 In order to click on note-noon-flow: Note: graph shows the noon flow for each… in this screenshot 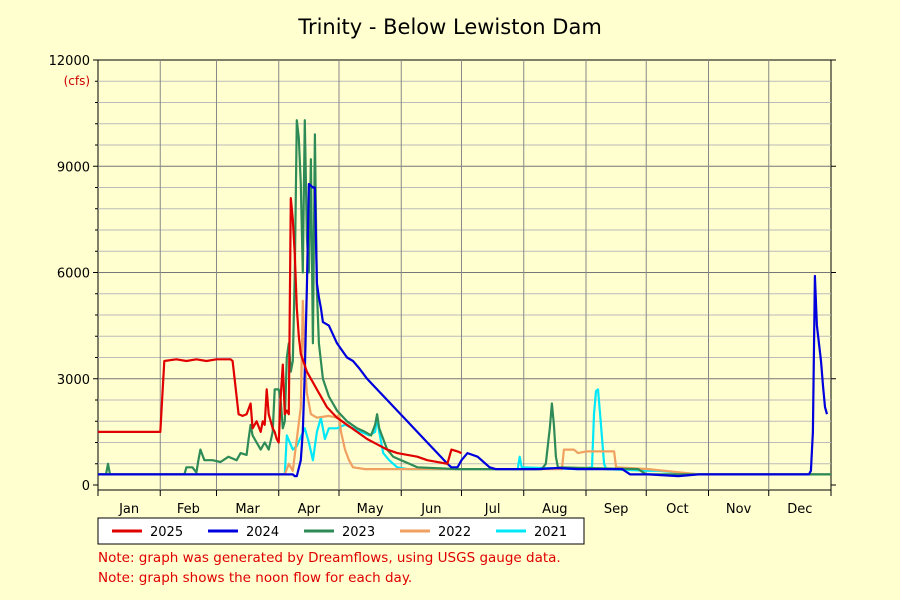, I will do `click(255, 578)`.